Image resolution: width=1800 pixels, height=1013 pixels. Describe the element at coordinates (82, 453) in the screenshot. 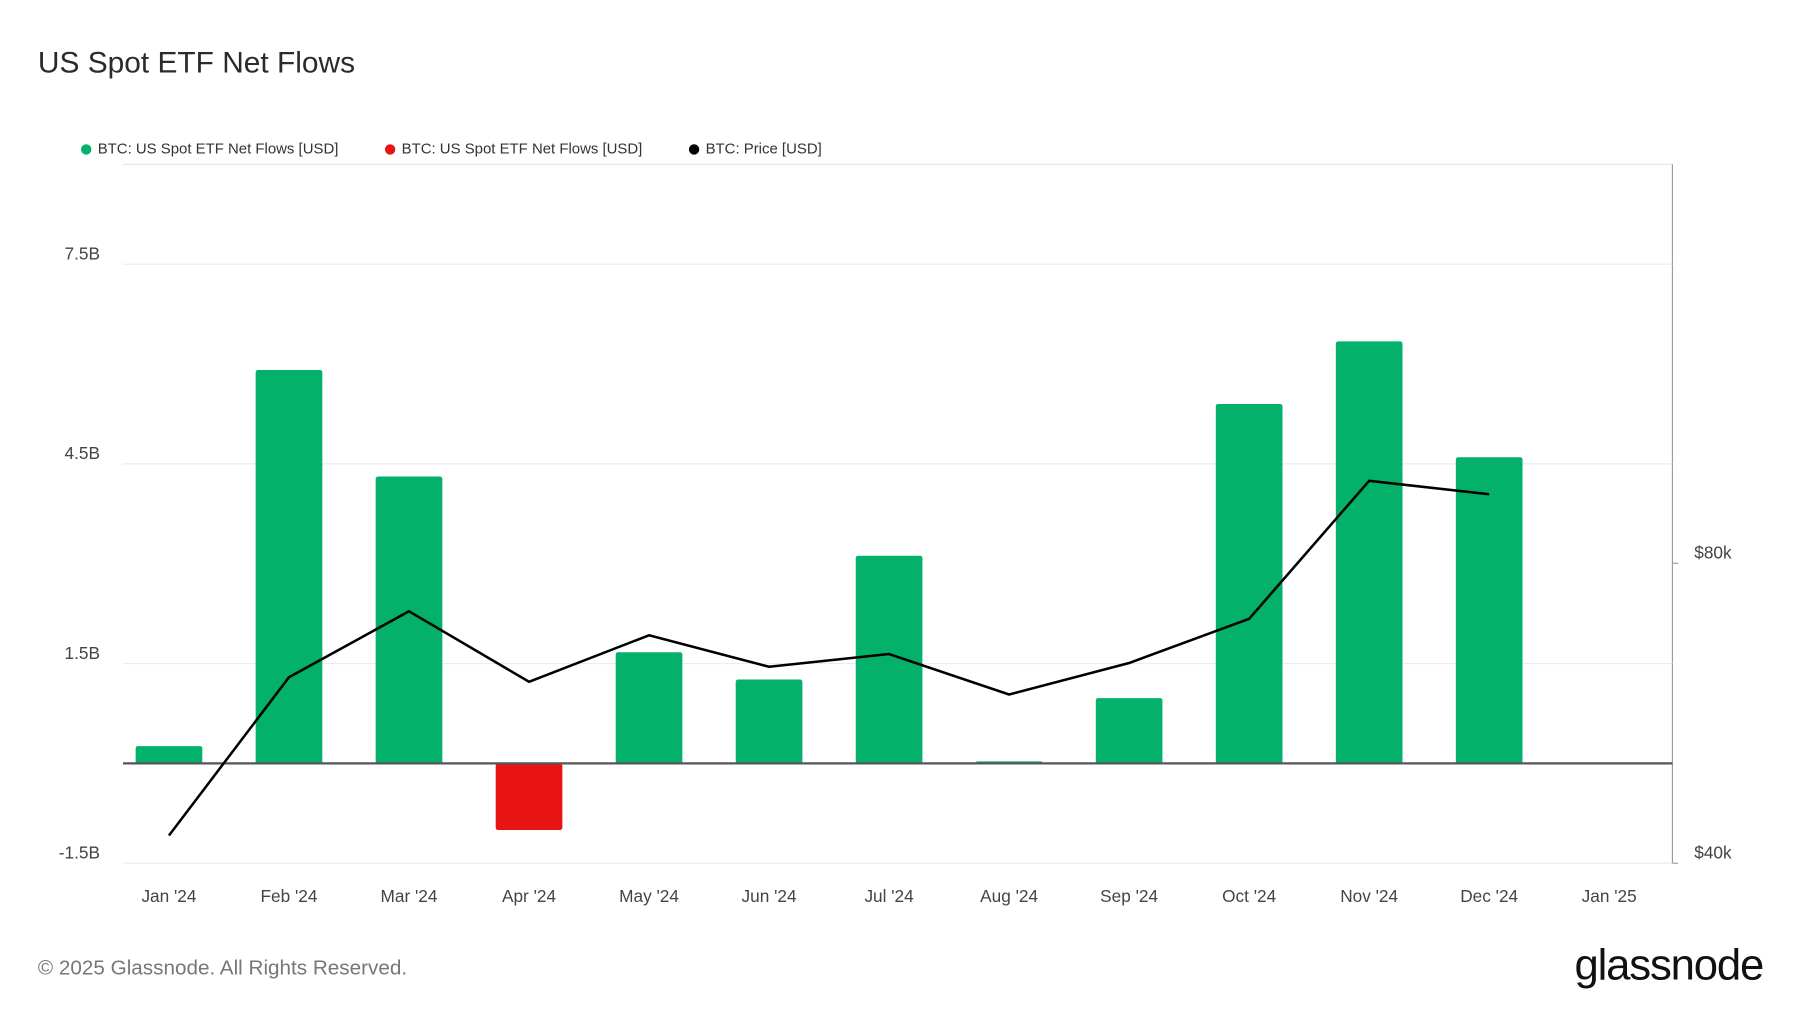

I see `y-tick-label: 4.5B` at that location.